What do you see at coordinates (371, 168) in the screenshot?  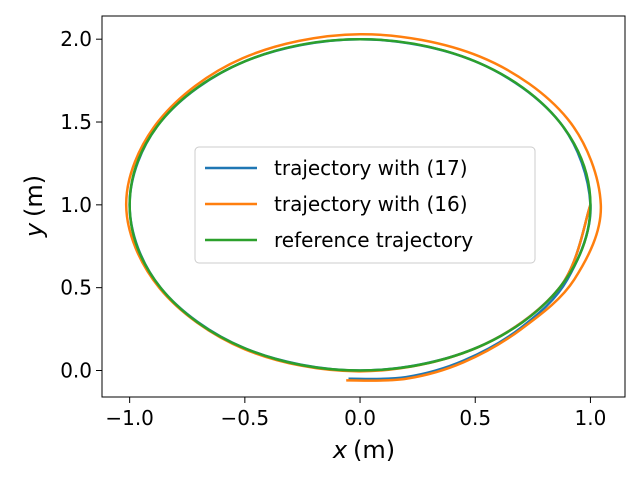 I see `legend-label-17: trajectory with (17)` at bounding box center [371, 168].